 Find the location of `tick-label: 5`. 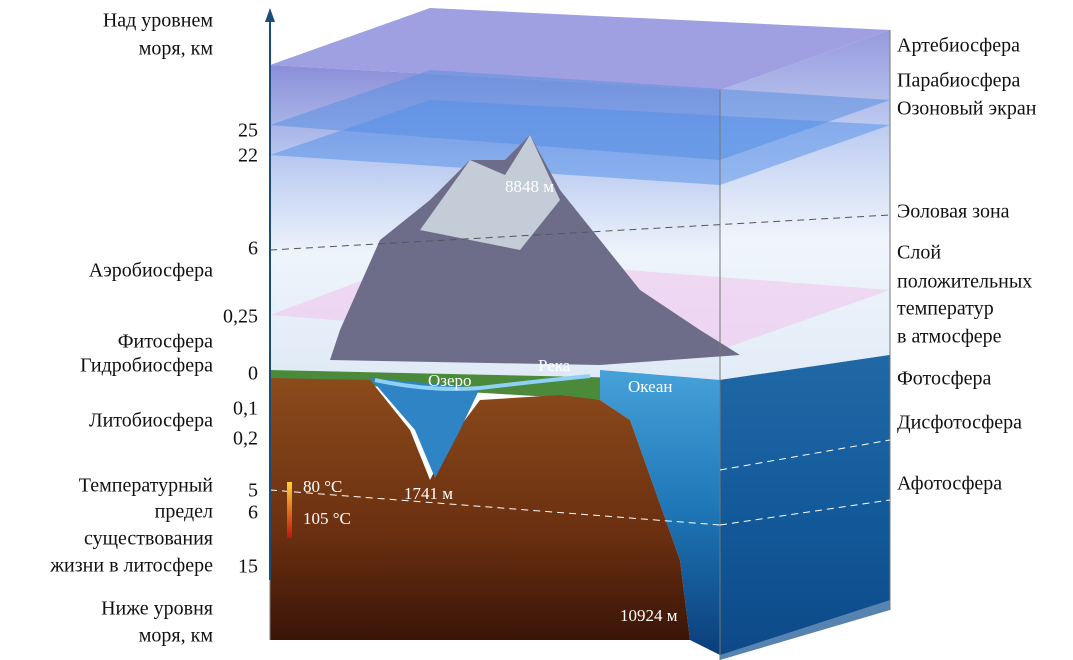

tick-label: 5 is located at coordinates (253, 491).